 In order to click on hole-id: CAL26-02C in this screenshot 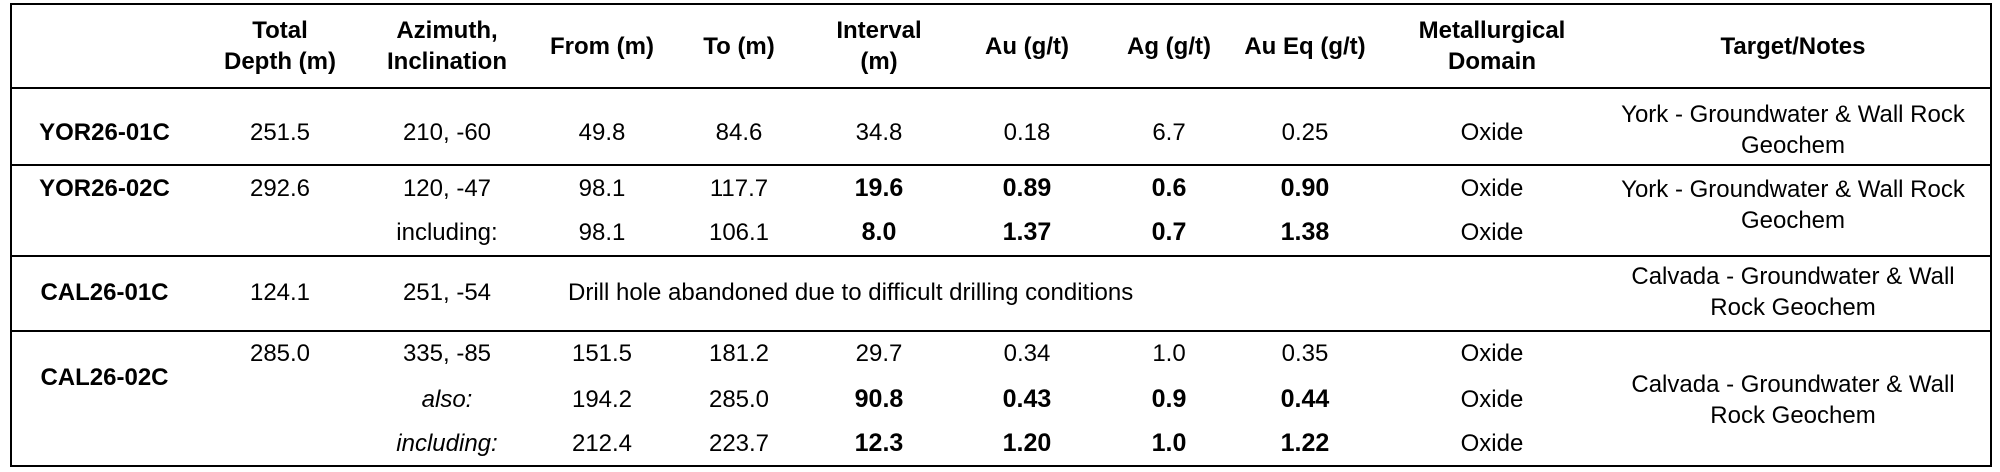, I will do `click(104, 377)`.